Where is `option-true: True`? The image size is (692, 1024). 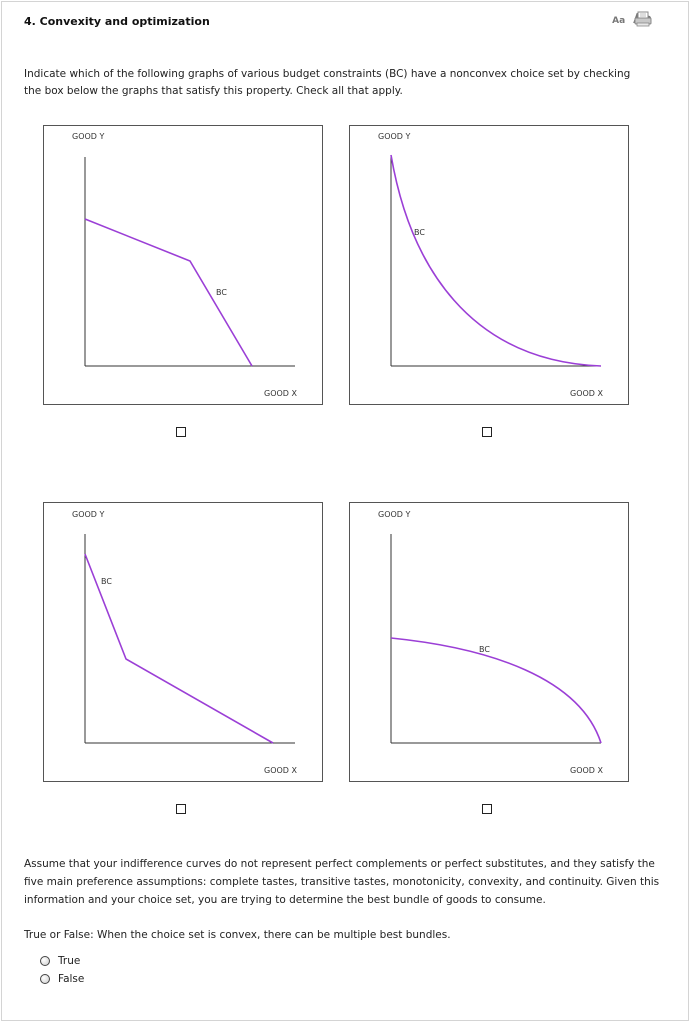
option-true: True is located at coordinates (60, 961).